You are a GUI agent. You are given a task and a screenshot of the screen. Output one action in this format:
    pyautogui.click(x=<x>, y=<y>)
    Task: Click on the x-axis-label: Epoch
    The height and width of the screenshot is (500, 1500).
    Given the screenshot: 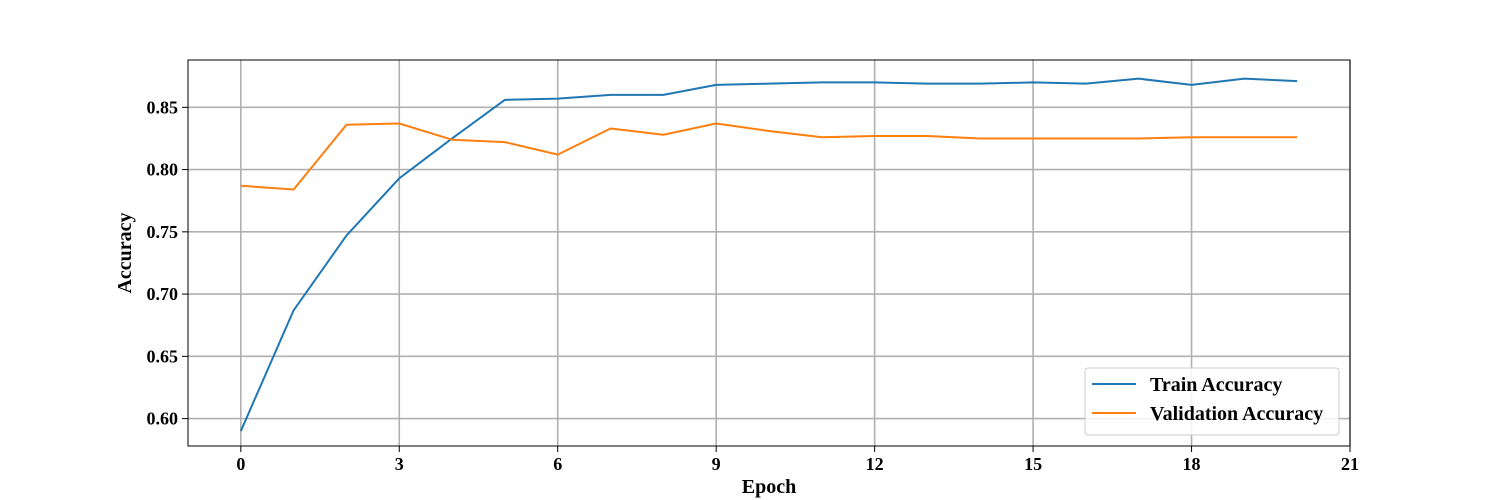 What is the action you would take?
    pyautogui.click(x=769, y=487)
    